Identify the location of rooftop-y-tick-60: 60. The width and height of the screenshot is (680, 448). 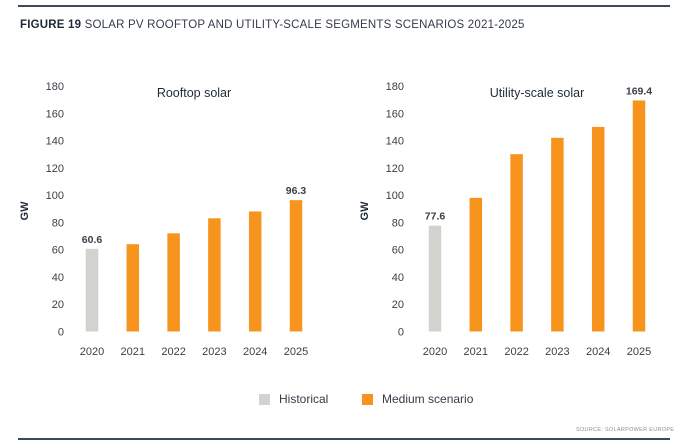
(58, 251).